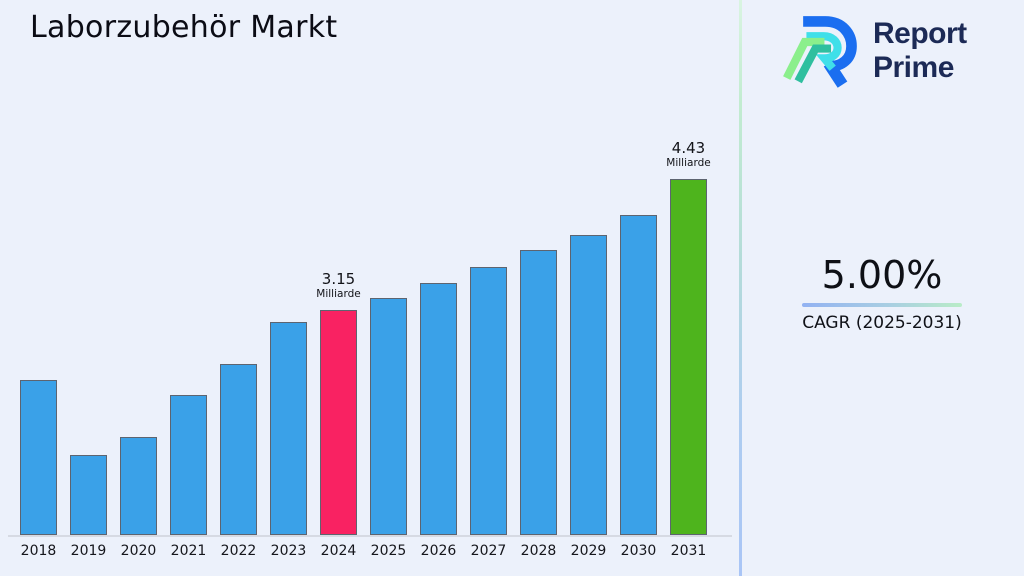 The width and height of the screenshot is (1024, 576). I want to click on x-tick-2024: 2024, so click(338, 551).